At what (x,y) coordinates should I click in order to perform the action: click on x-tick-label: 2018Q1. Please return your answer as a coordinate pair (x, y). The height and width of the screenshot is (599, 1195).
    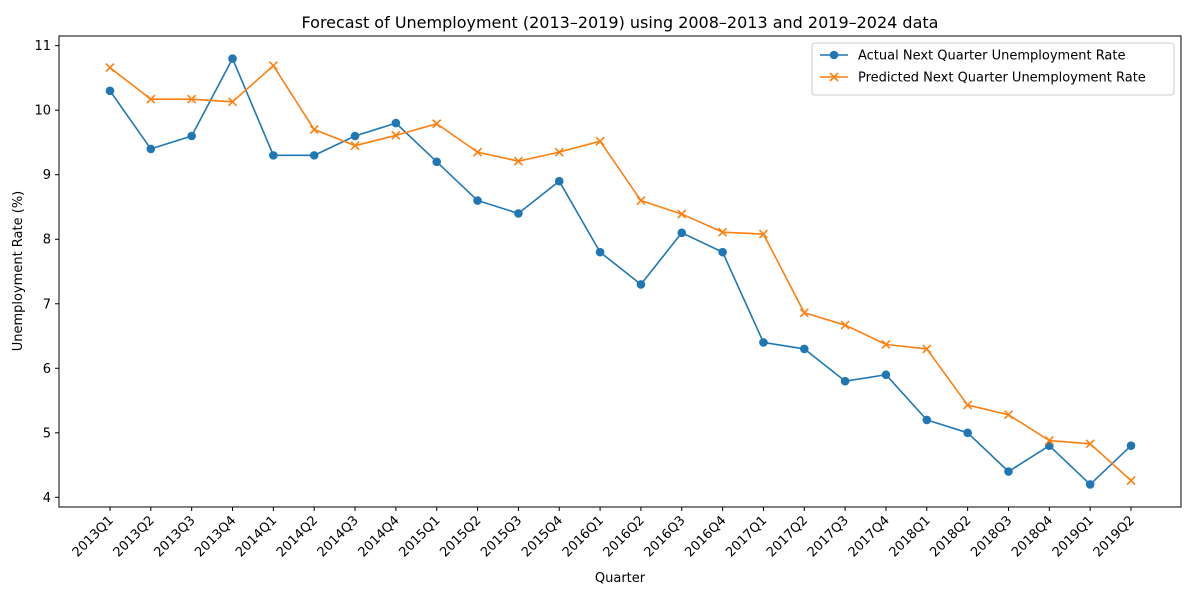
    Looking at the image, I should click on (910, 536).